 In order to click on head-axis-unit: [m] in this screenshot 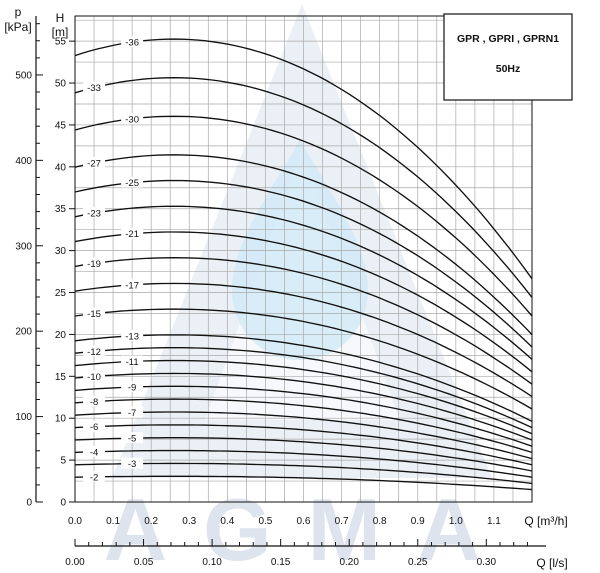, I will do `click(60, 32)`.